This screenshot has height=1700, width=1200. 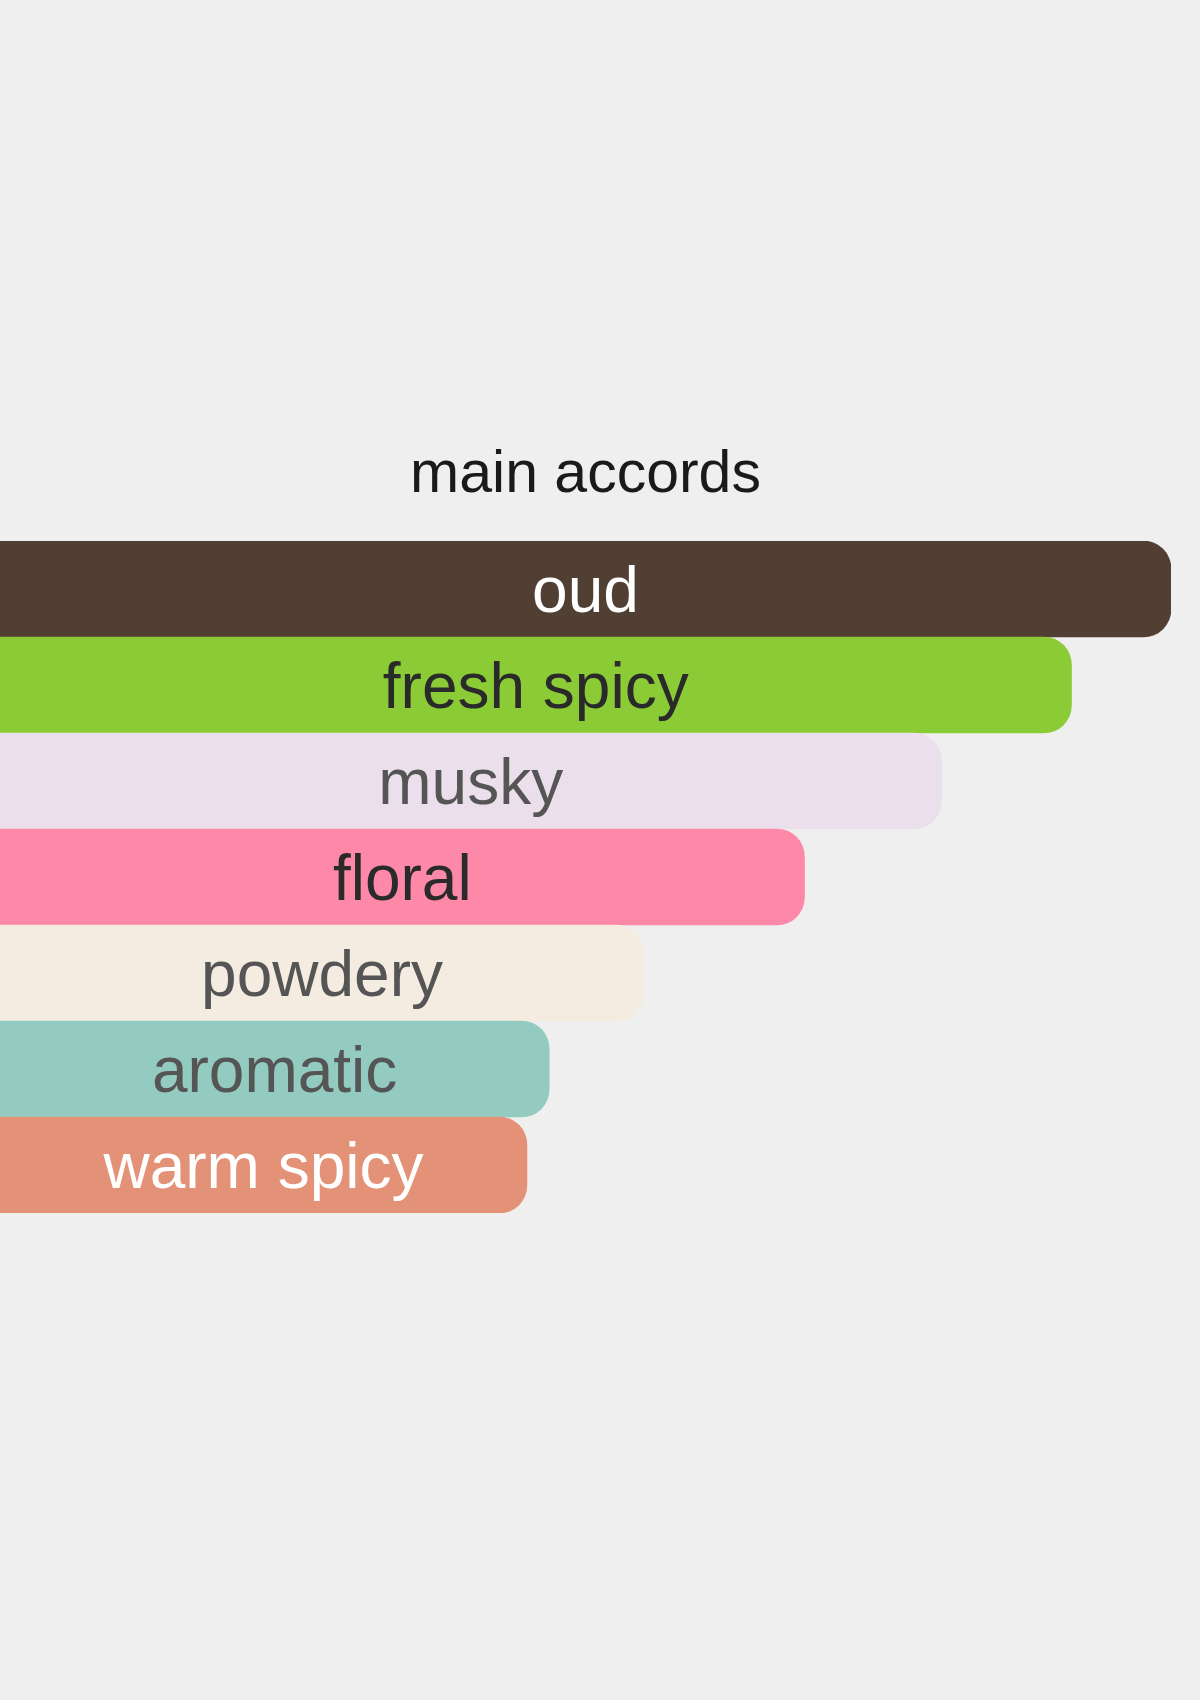 I want to click on y-tick-label: oud, so click(x=585, y=589).